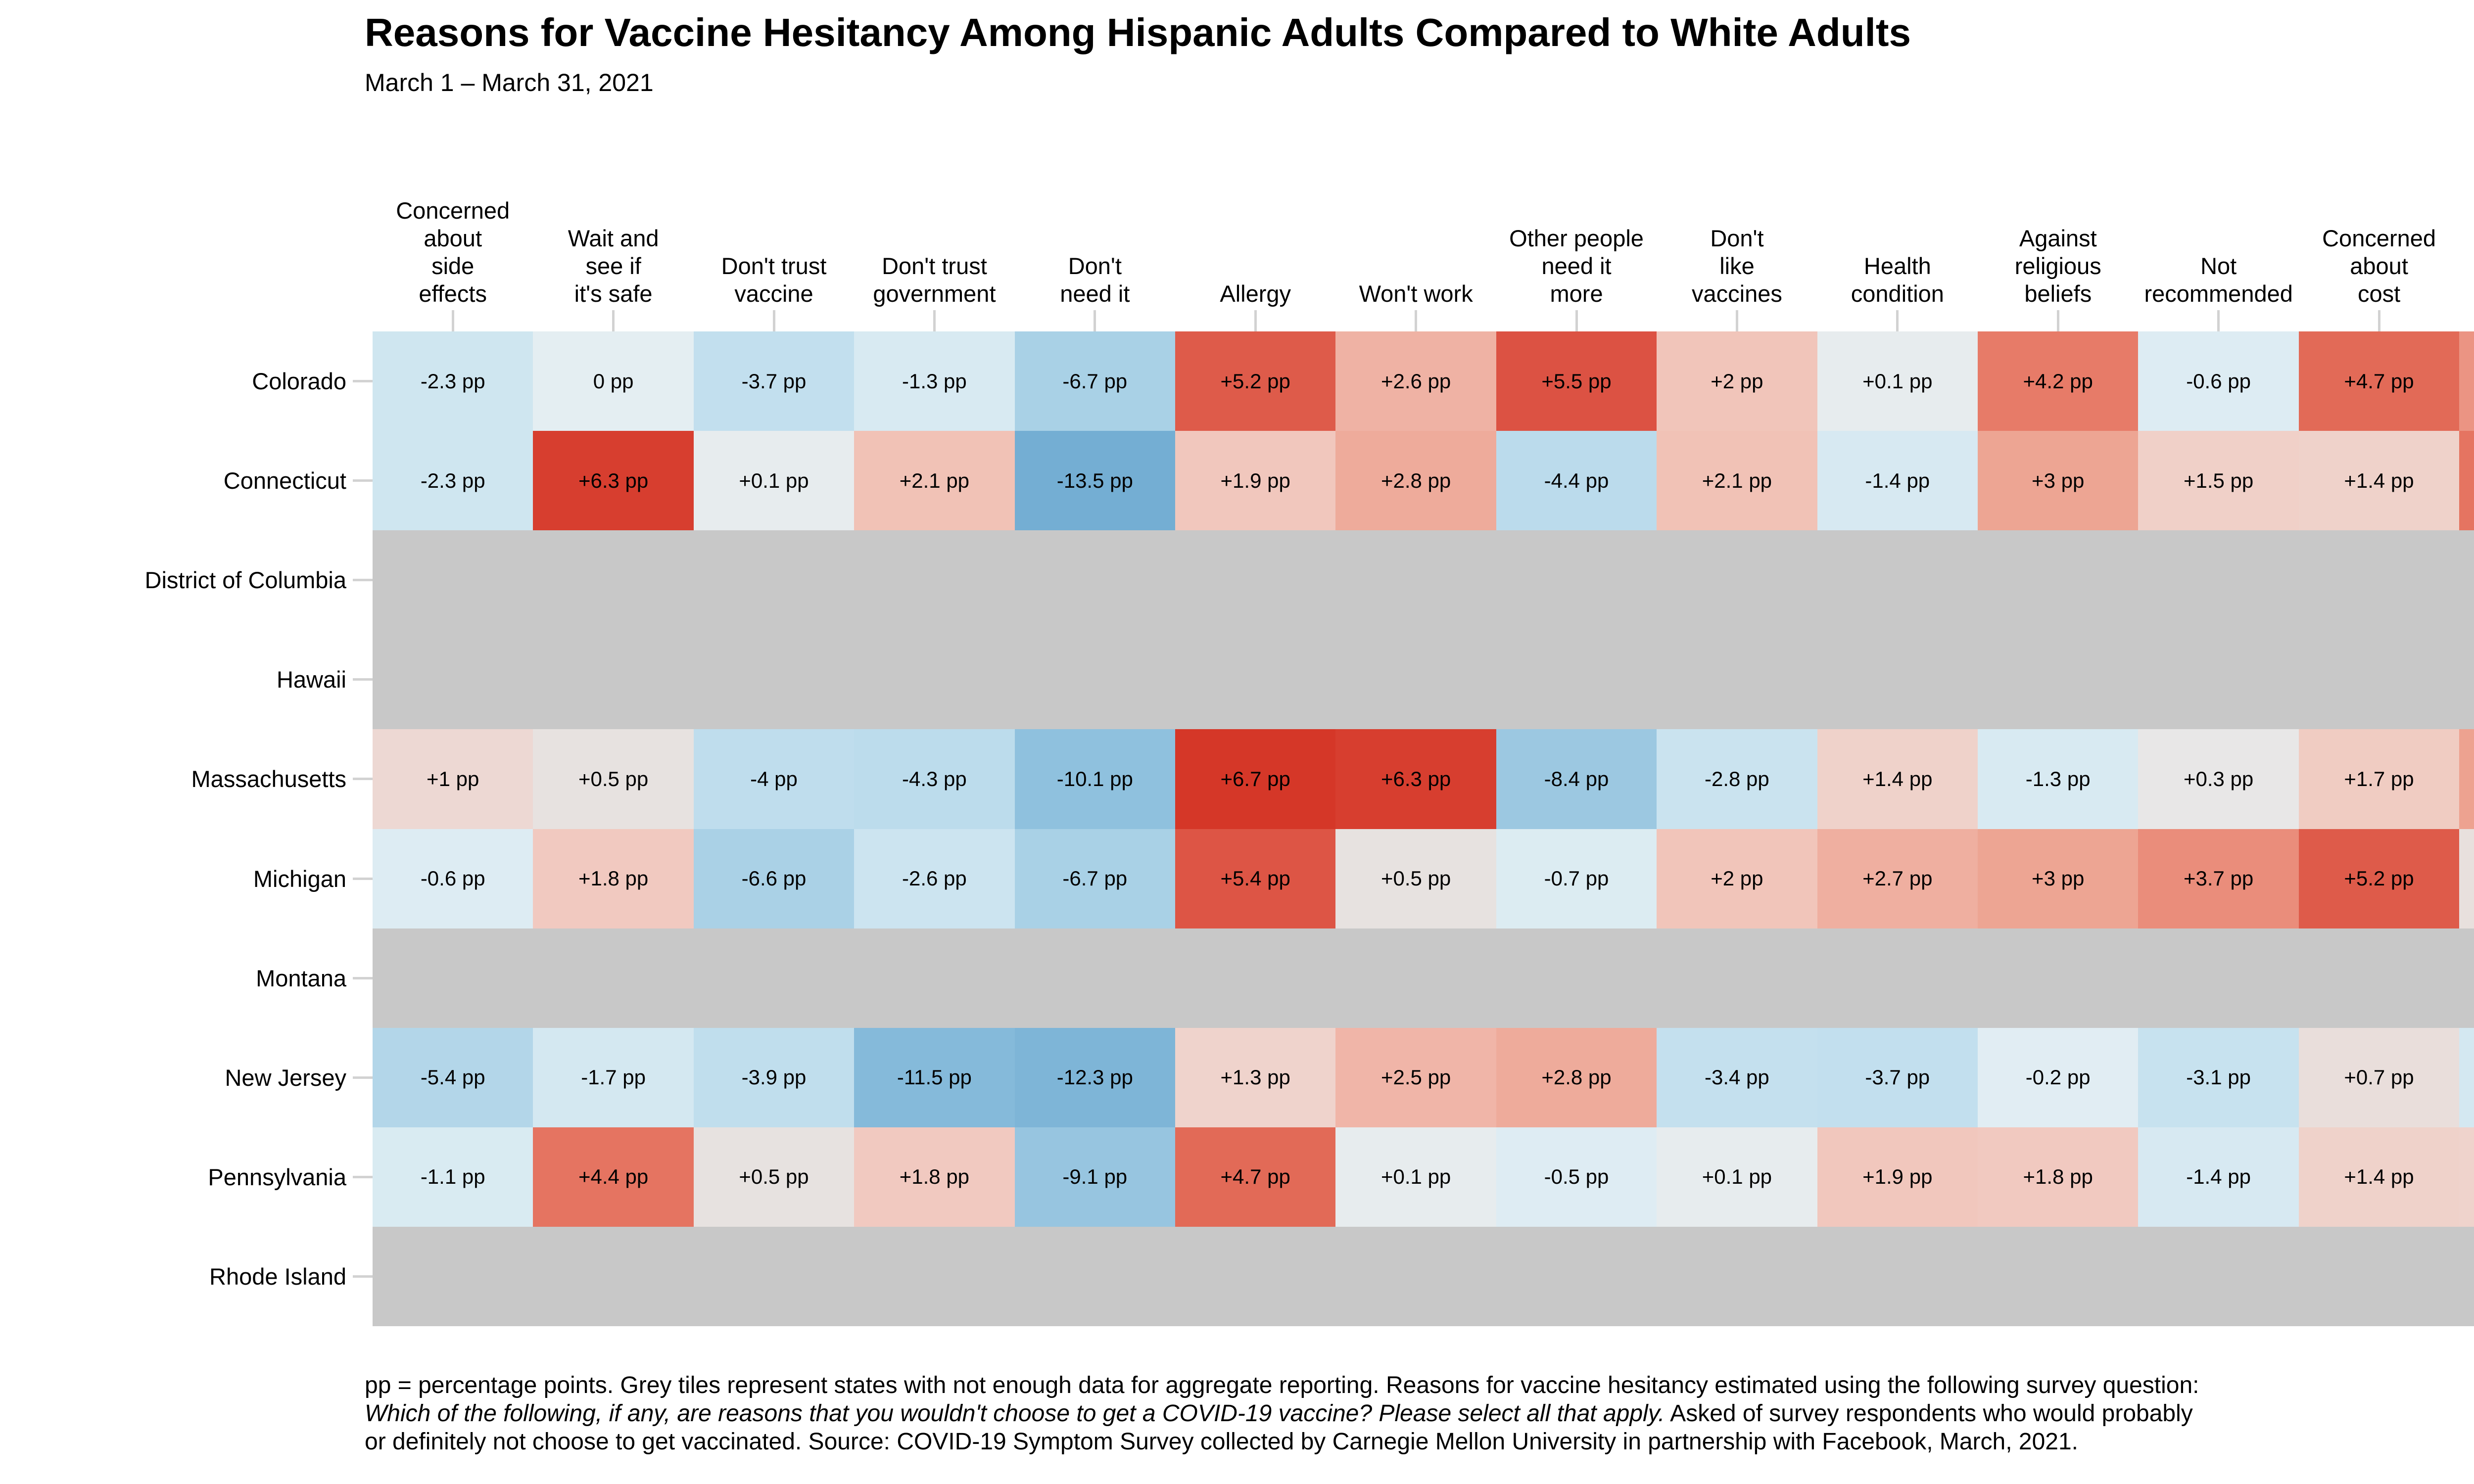 The height and width of the screenshot is (1484, 2474). Describe the element at coordinates (2379, 266) in the screenshot. I see `column-header: Concerned about cost` at that location.